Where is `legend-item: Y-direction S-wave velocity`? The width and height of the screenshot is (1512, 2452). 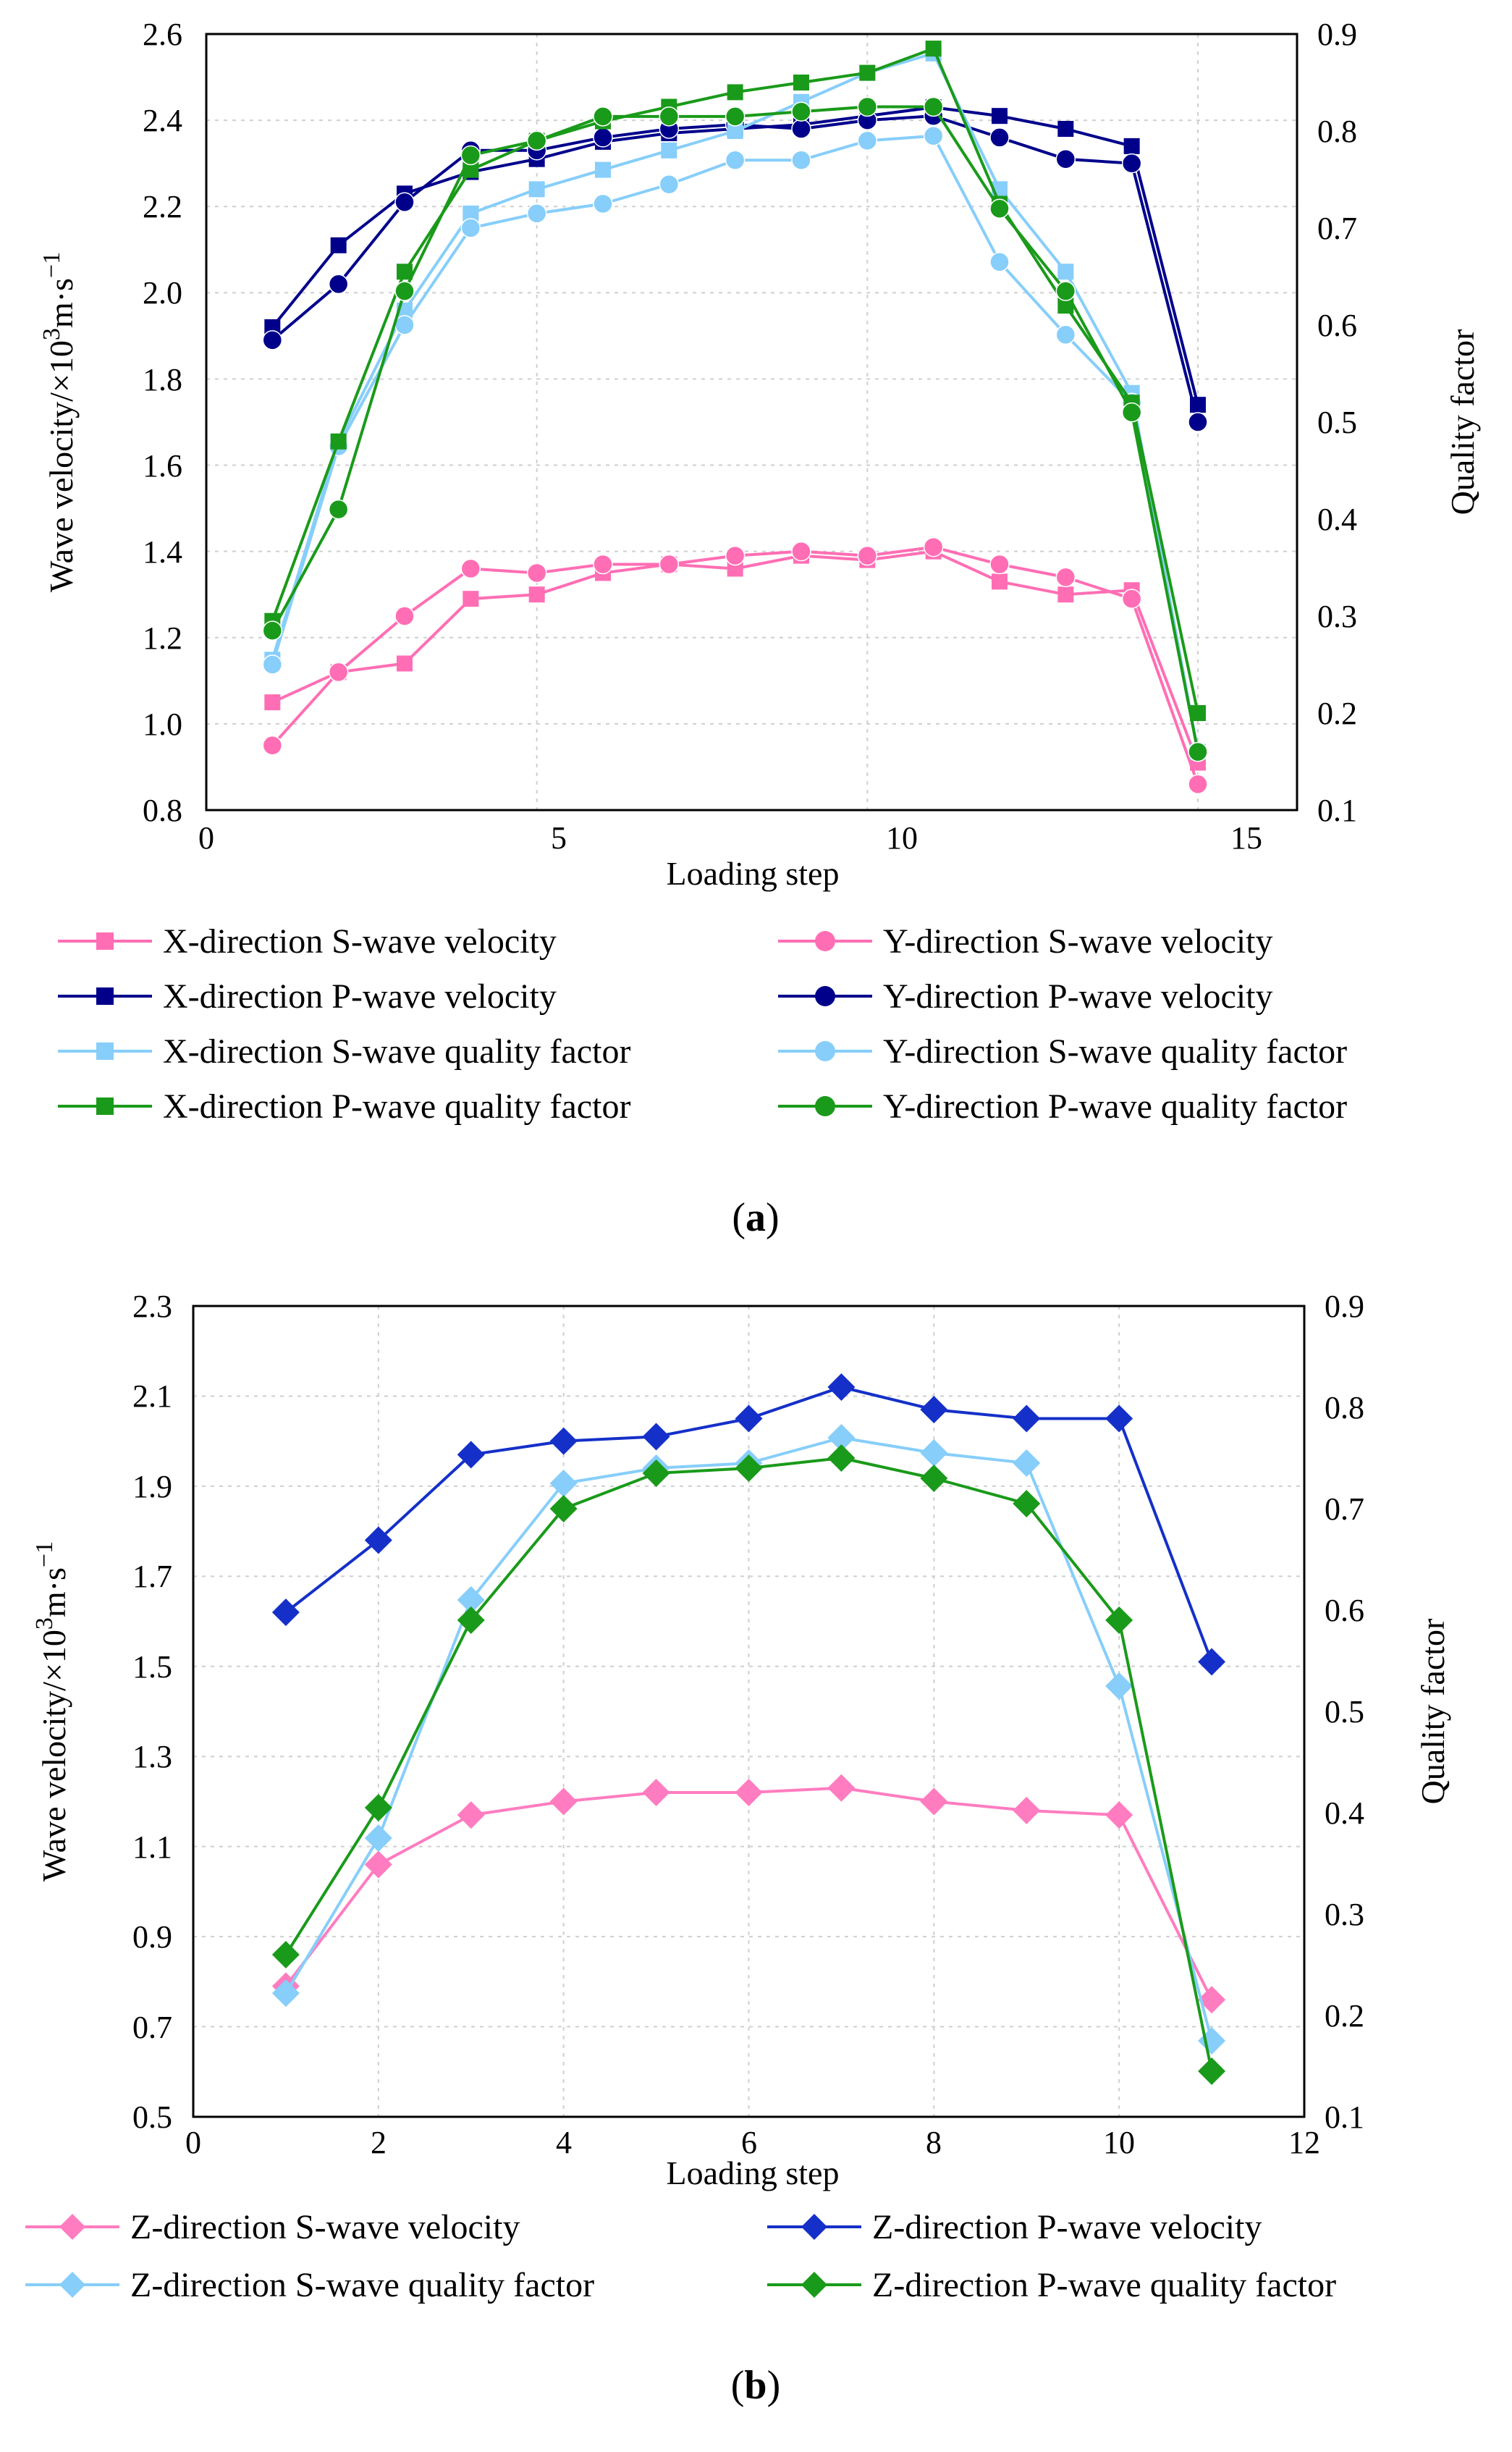
legend-item: Y-direction S-wave velocity is located at coordinates (1025, 942).